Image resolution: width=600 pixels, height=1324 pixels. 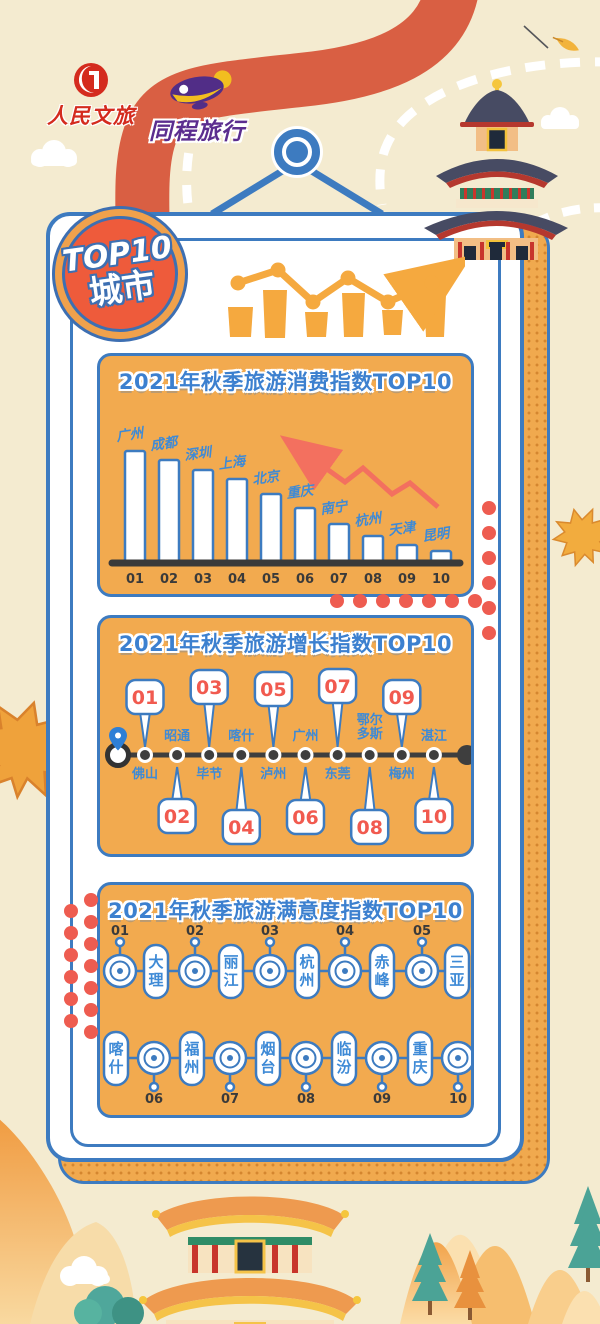 What do you see at coordinates (273, 690) in the screenshot?
I see `rank-number: 05` at bounding box center [273, 690].